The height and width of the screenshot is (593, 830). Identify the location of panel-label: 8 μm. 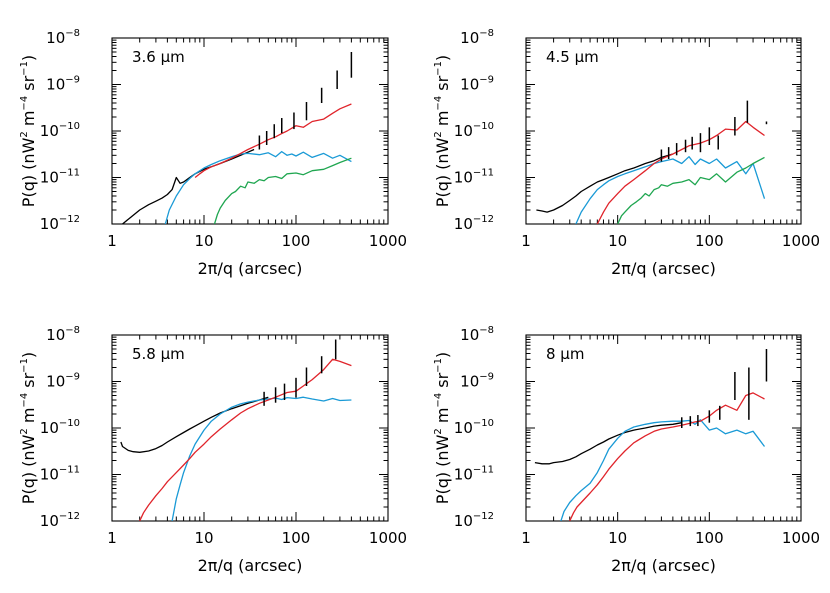
(565, 354).